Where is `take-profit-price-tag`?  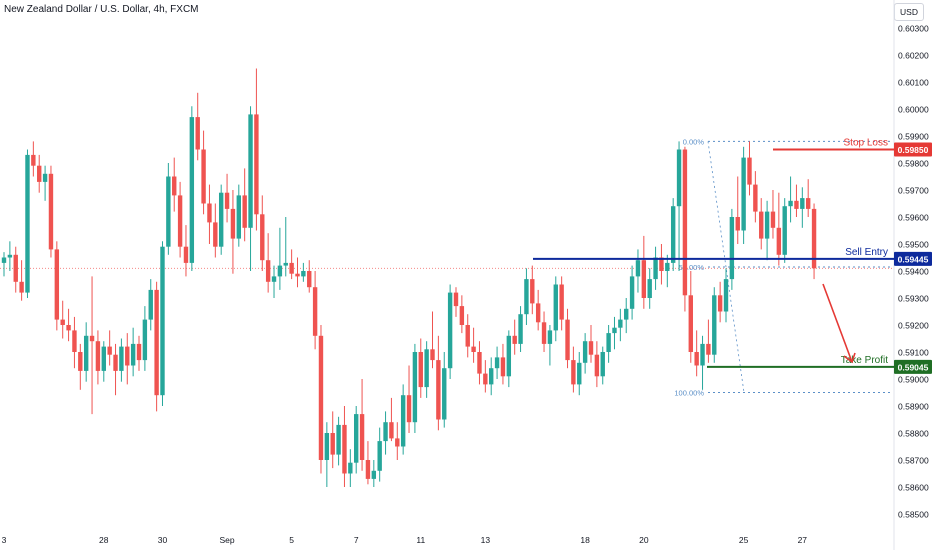 take-profit-price-tag is located at coordinates (913, 366).